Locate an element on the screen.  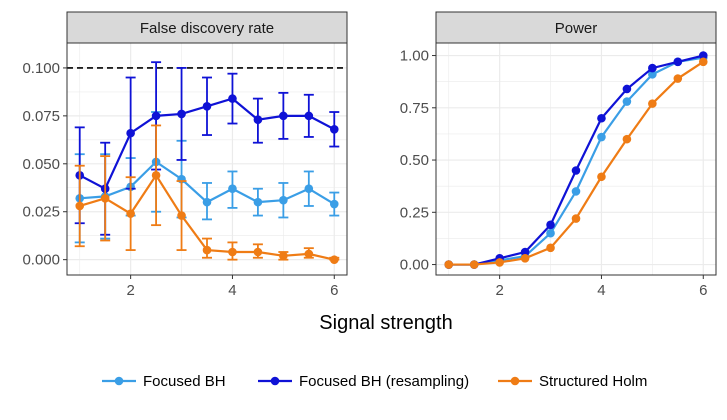
legend-label: Focused BH is located at coordinates (184, 381).